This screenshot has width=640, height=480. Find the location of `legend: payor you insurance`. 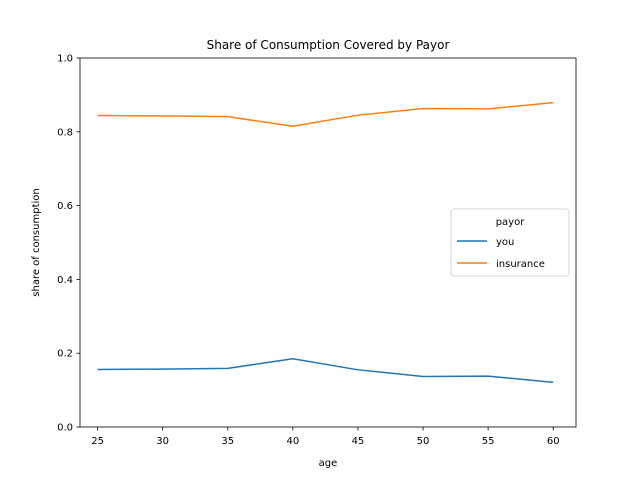

legend: payor you insurance is located at coordinates (510, 242).